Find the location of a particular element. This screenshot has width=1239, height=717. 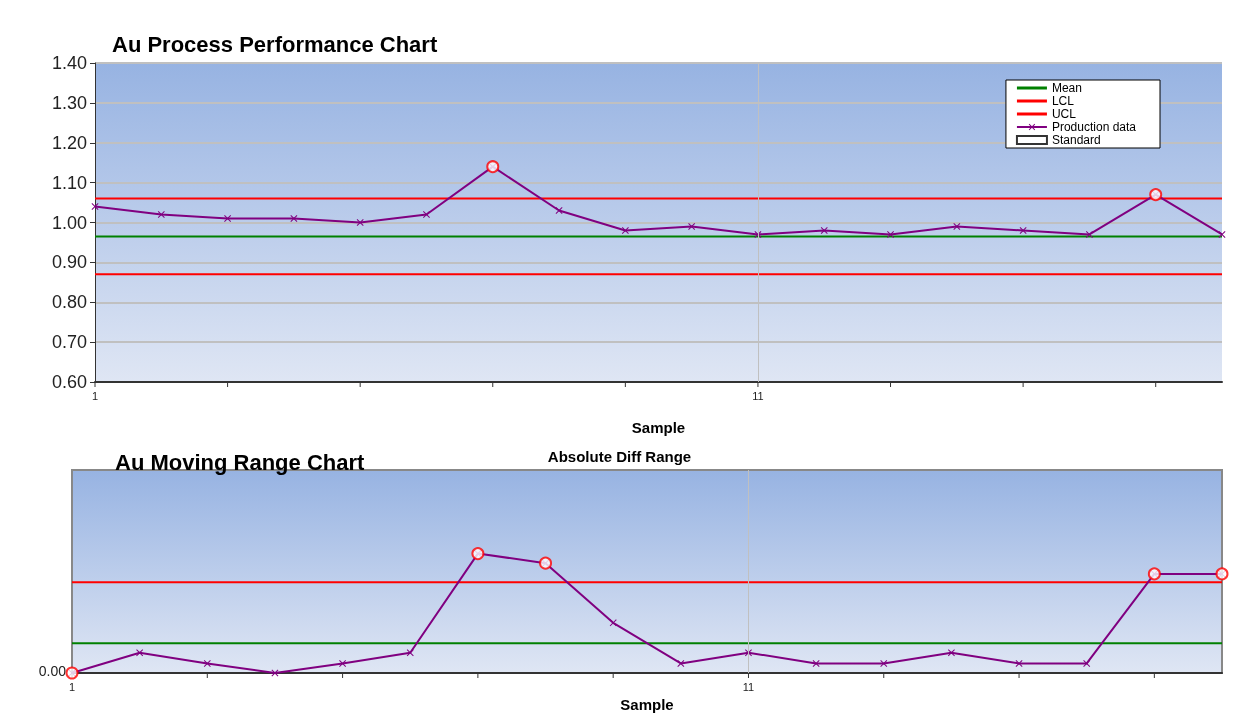

chart-title: Au Moving Range Chart is located at coordinates (240, 462).